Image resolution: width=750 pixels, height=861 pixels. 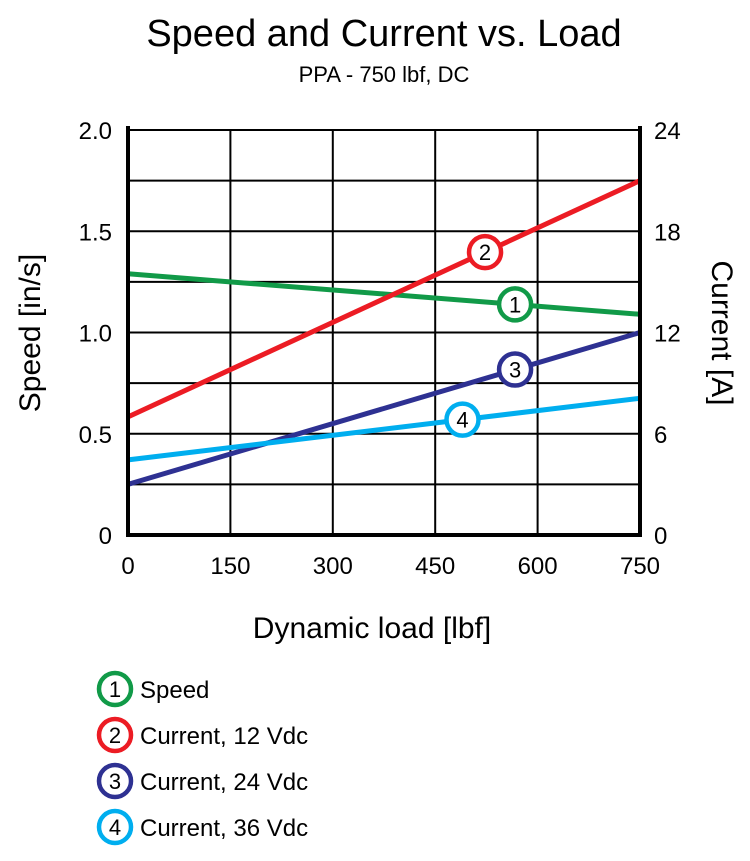 I want to click on y2-tick-label: 6, so click(x=660, y=435).